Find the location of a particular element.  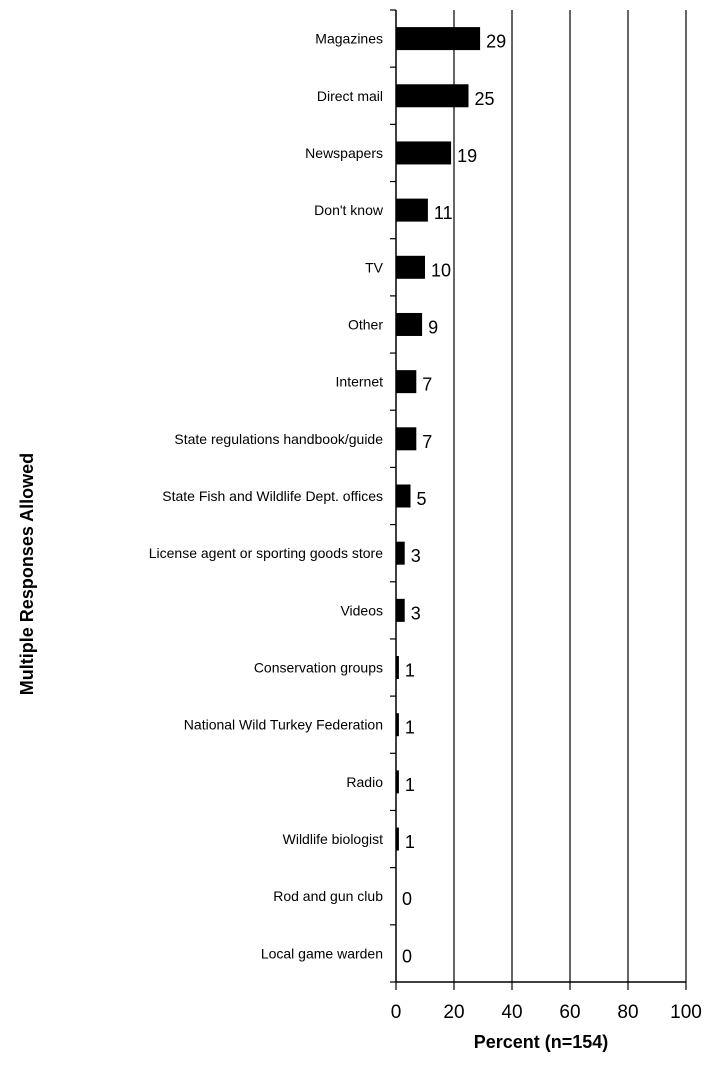

data-label: 19 is located at coordinates (467, 156).